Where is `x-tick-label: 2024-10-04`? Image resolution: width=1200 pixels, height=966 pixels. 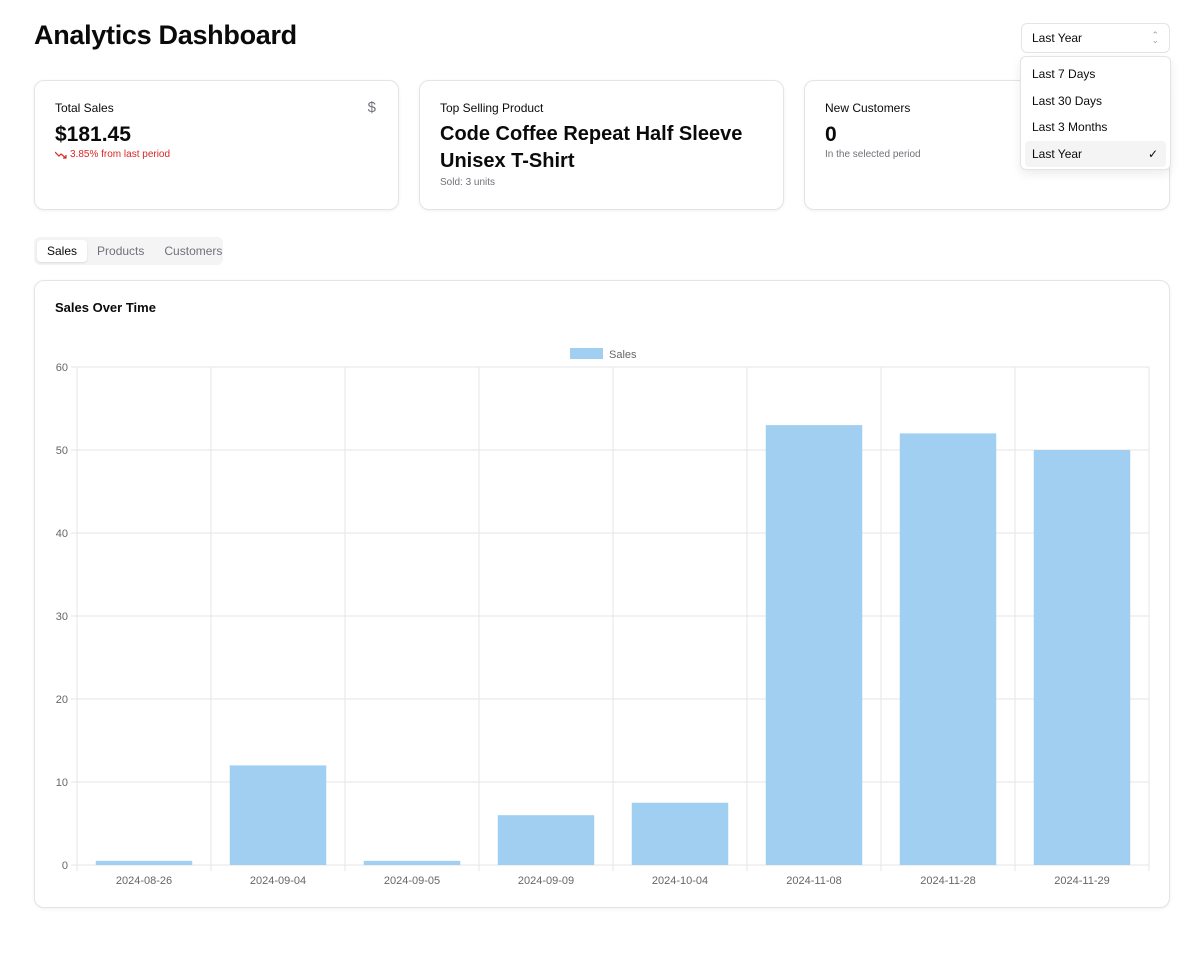
x-tick-label: 2024-10-04 is located at coordinates (680, 881).